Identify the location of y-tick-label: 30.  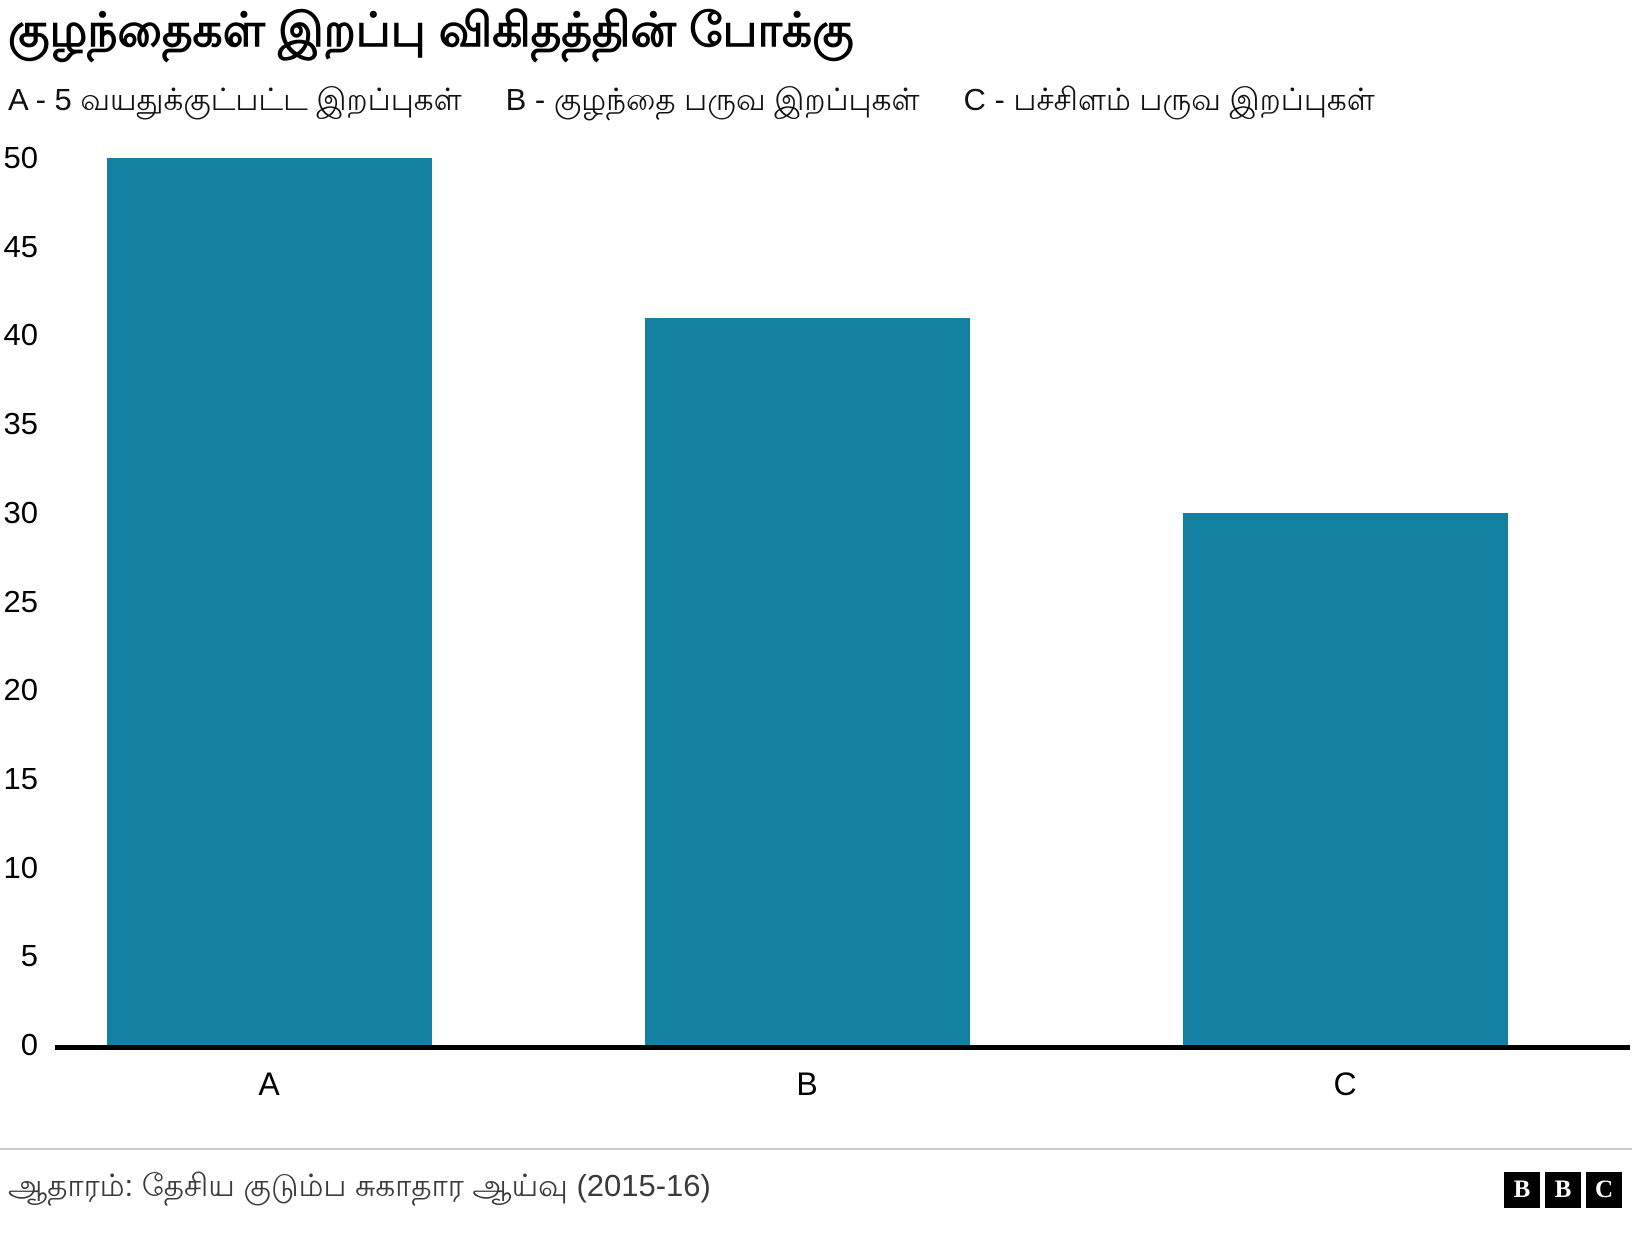
(20, 512).